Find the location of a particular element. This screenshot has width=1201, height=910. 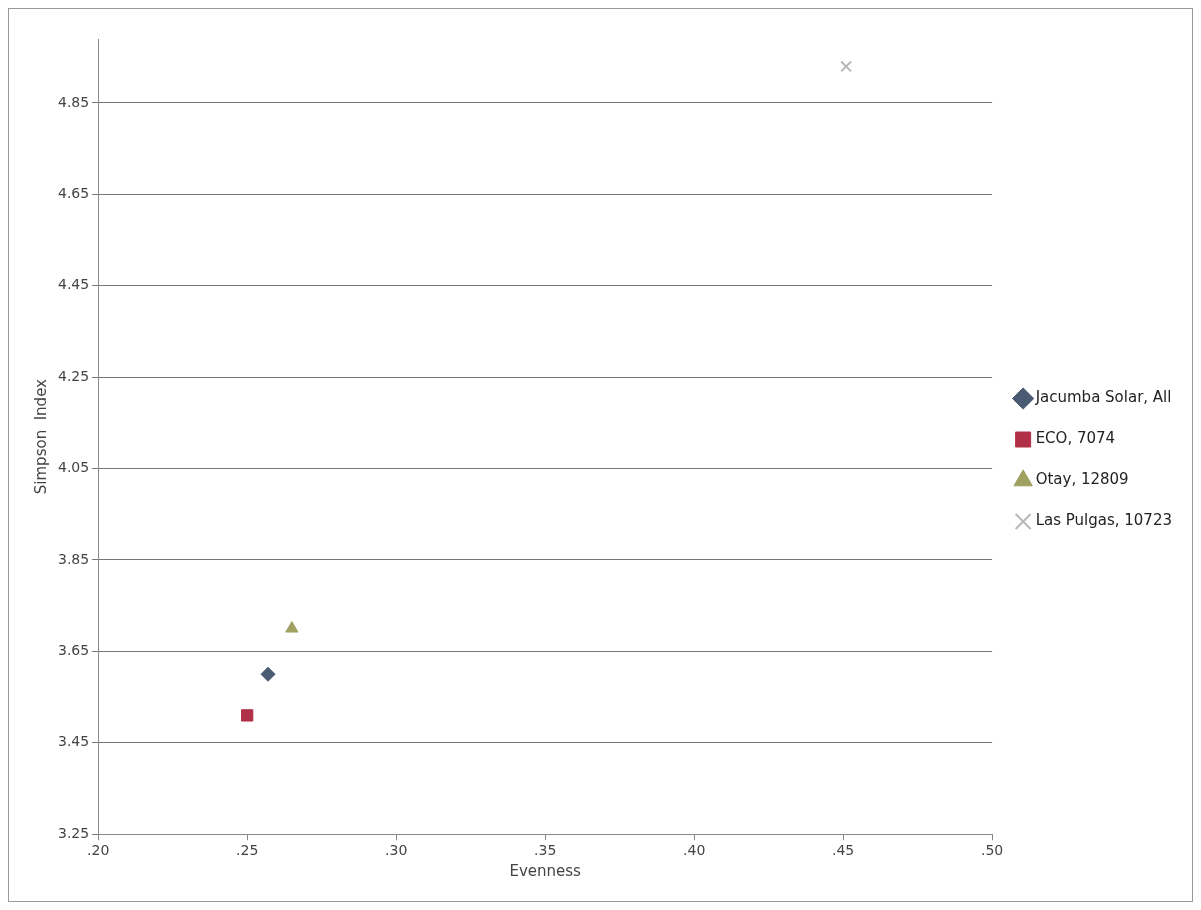

legend-label: Jacumba Solar, All is located at coordinates (1103, 397).